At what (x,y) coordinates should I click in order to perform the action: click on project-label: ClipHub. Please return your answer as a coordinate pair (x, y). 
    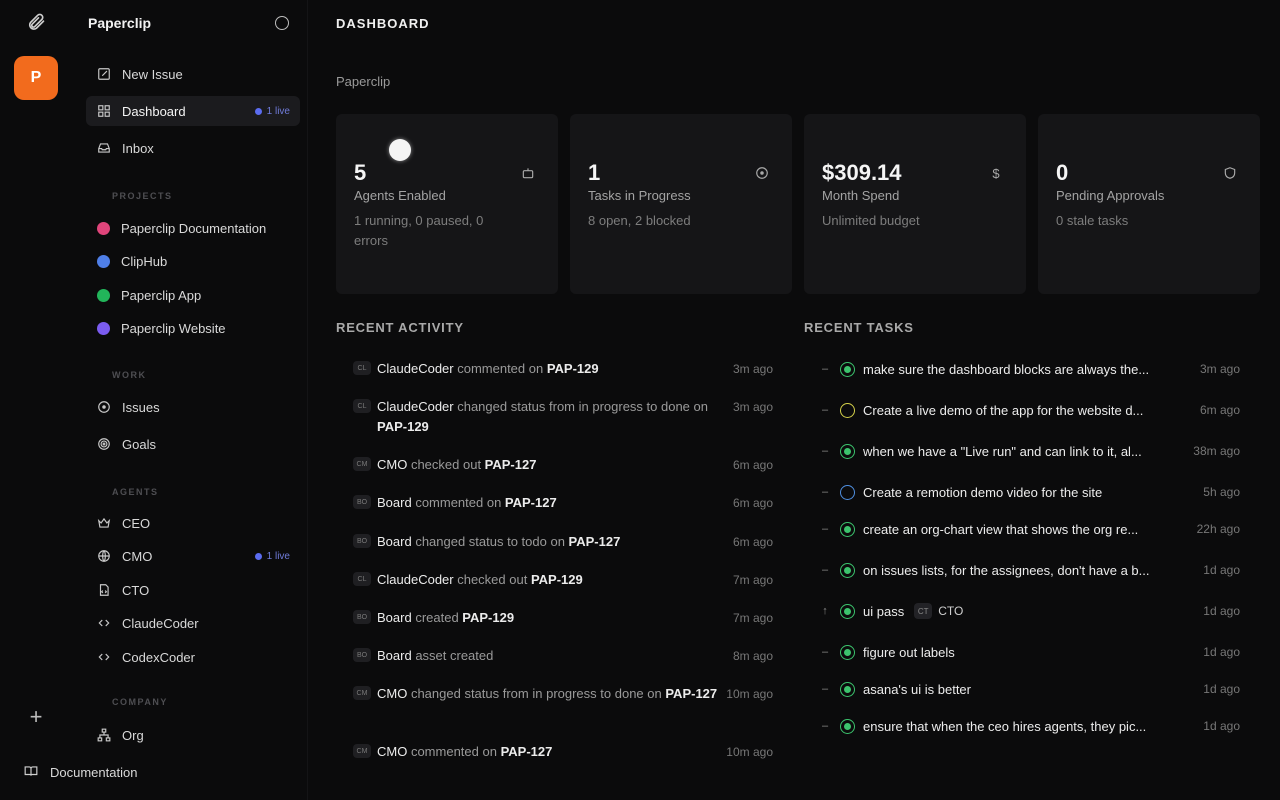
    Looking at the image, I should click on (144, 261).